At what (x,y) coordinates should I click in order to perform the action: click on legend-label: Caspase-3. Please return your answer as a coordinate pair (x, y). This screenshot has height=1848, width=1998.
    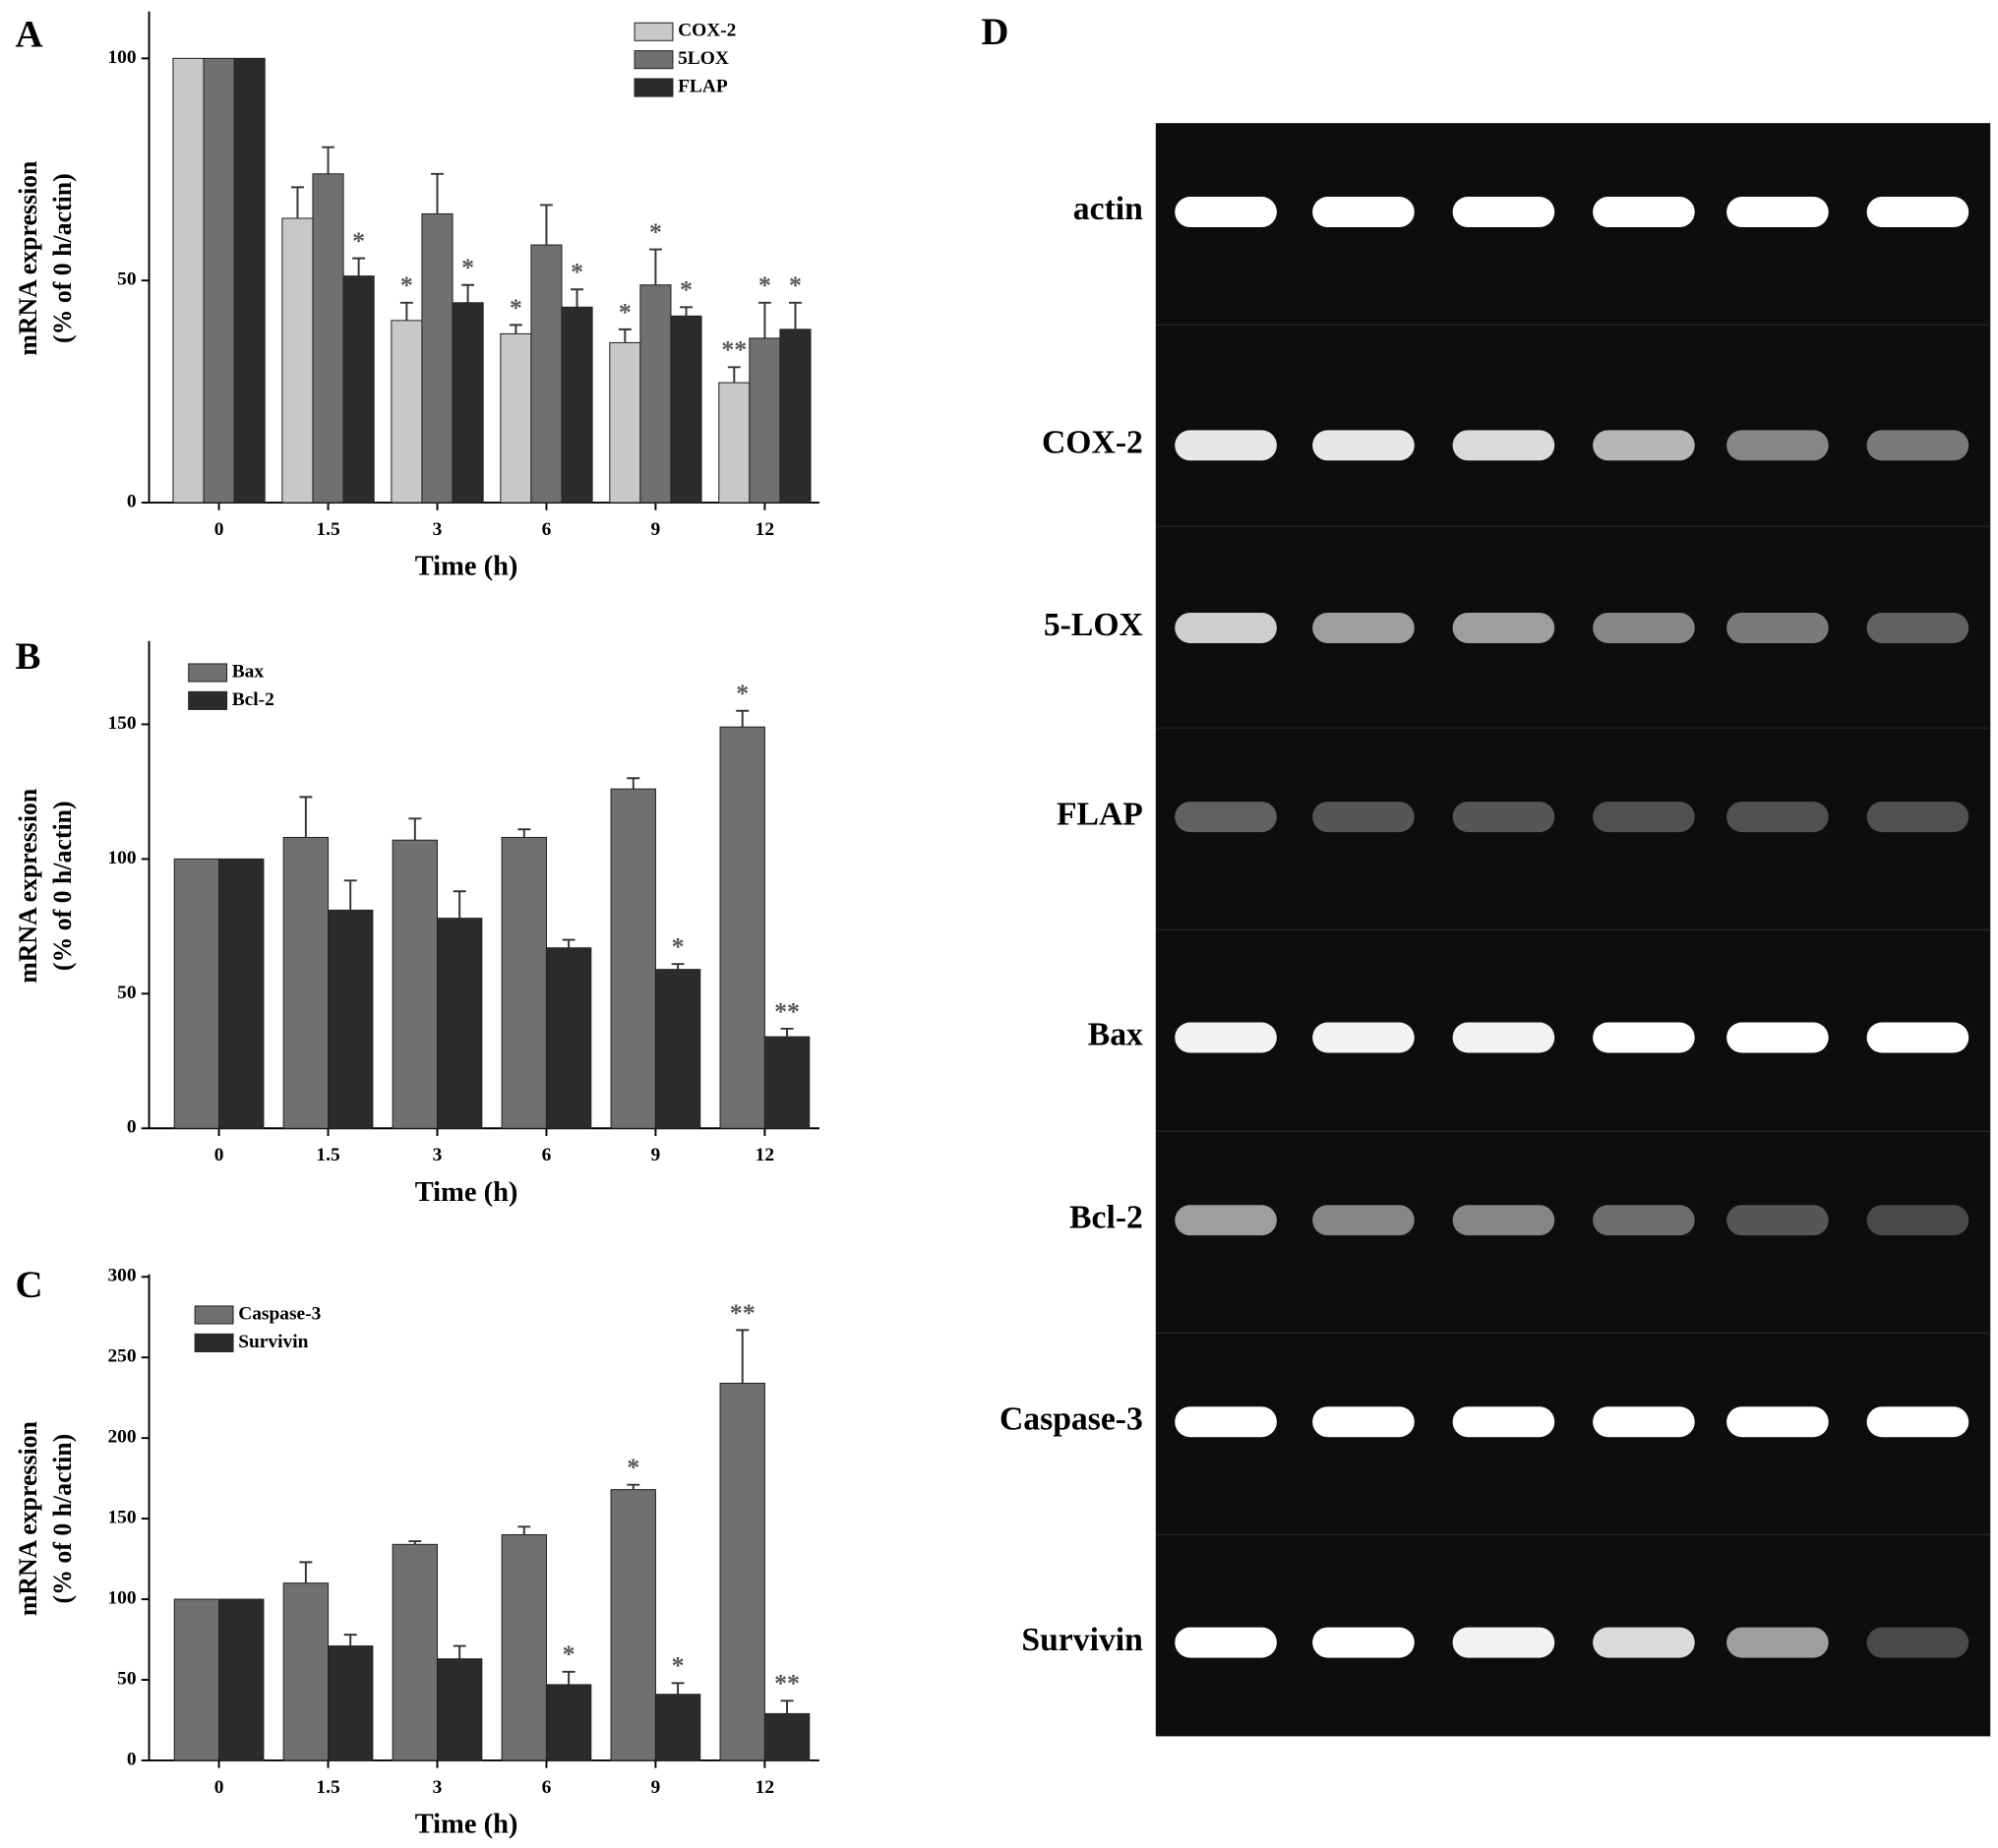
    Looking at the image, I should click on (279, 1313).